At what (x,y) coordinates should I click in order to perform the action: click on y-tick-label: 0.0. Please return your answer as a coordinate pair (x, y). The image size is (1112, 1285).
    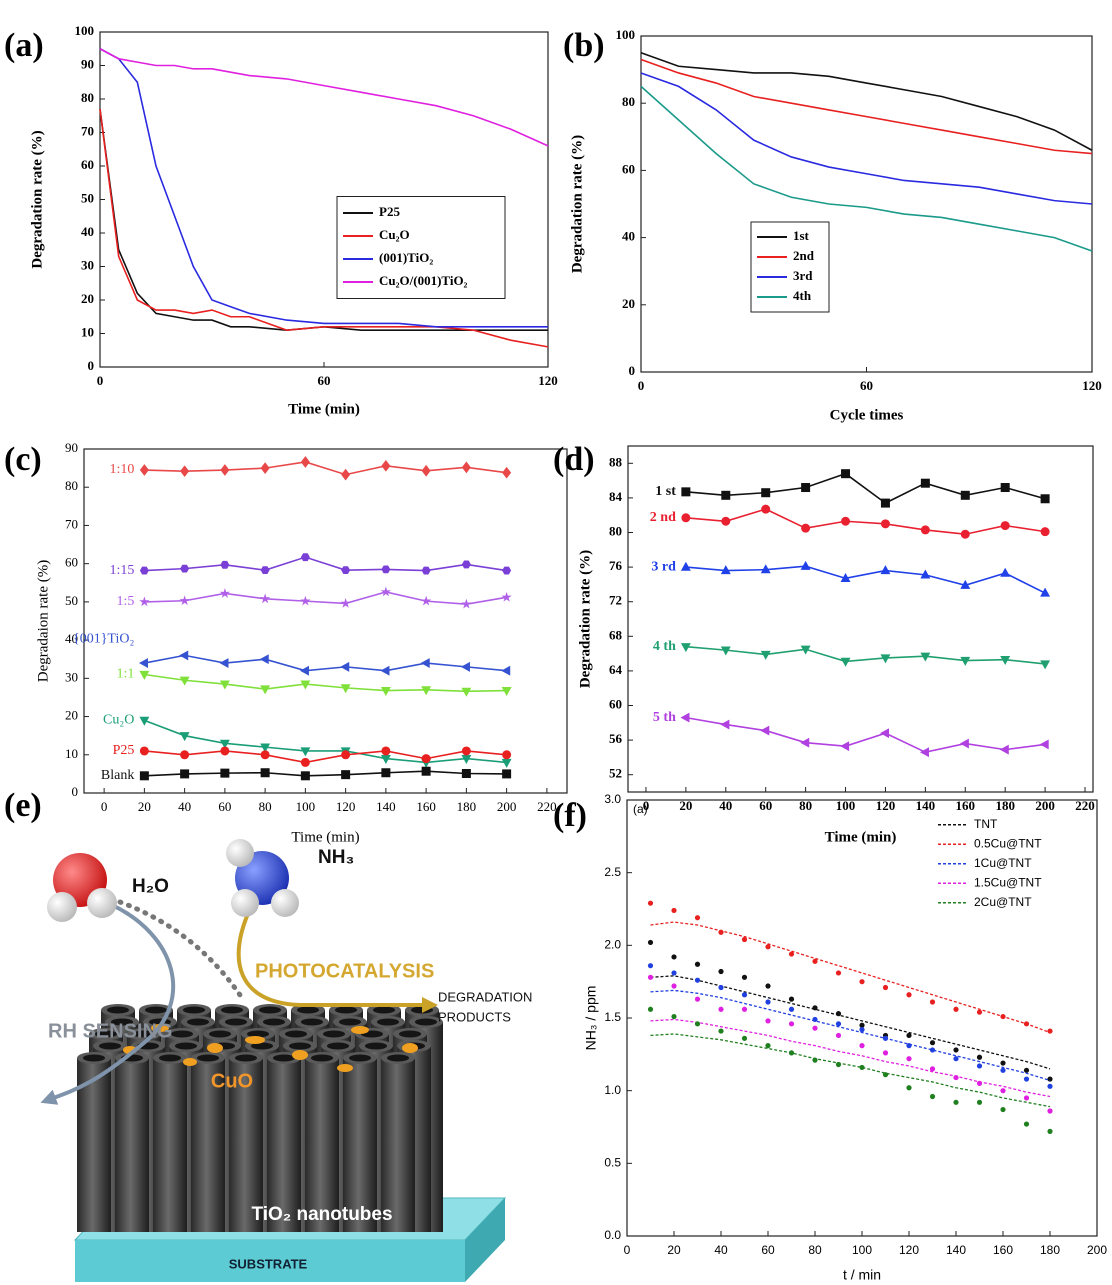
    Looking at the image, I should click on (612, 1235).